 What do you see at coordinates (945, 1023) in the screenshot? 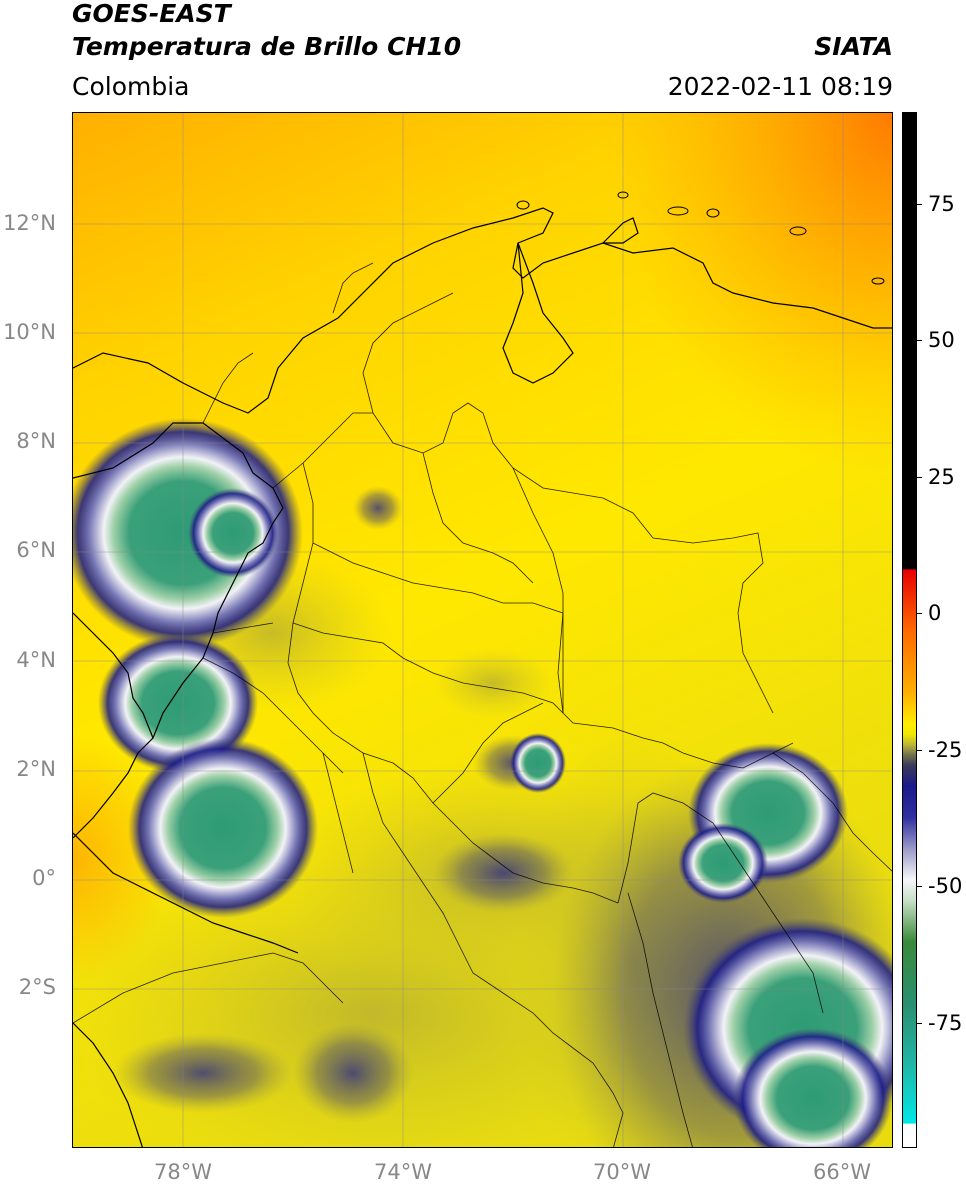
I see `colorbar-label: -75` at bounding box center [945, 1023].